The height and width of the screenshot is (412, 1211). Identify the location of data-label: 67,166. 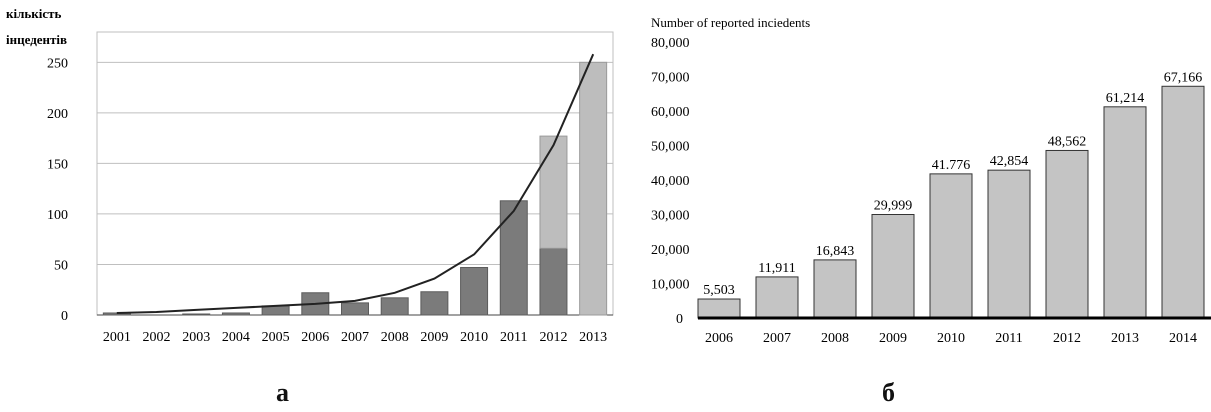
(1183, 77).